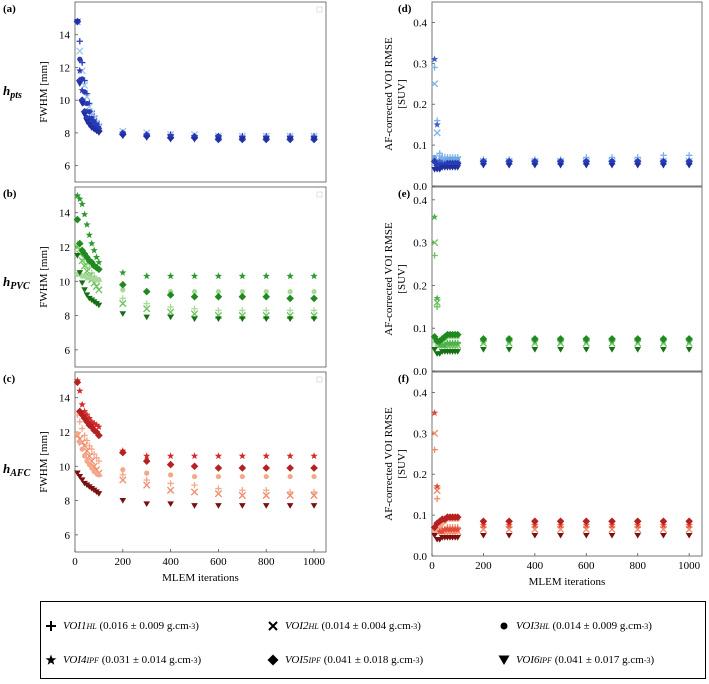  What do you see at coordinates (51, 659) in the screenshot?
I see `star-marker-icon` at bounding box center [51, 659].